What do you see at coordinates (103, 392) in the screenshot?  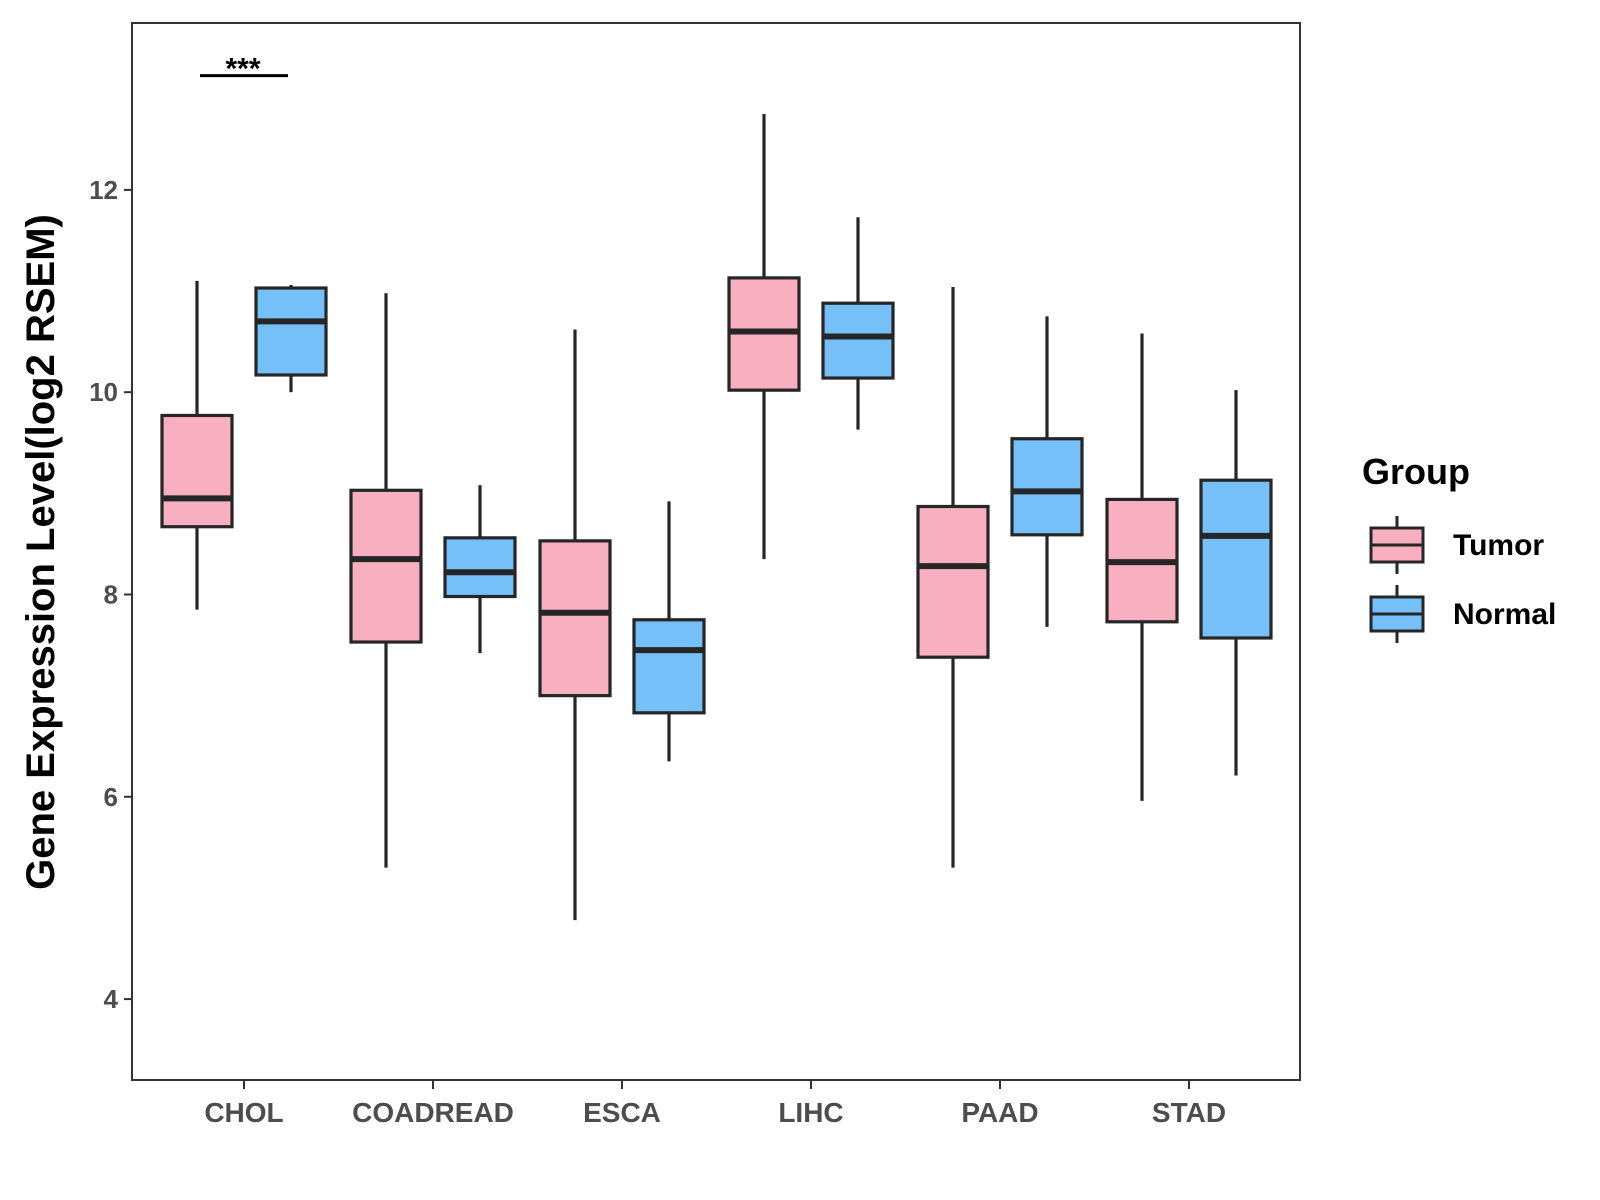 I see `y-tick-label: 10` at bounding box center [103, 392].